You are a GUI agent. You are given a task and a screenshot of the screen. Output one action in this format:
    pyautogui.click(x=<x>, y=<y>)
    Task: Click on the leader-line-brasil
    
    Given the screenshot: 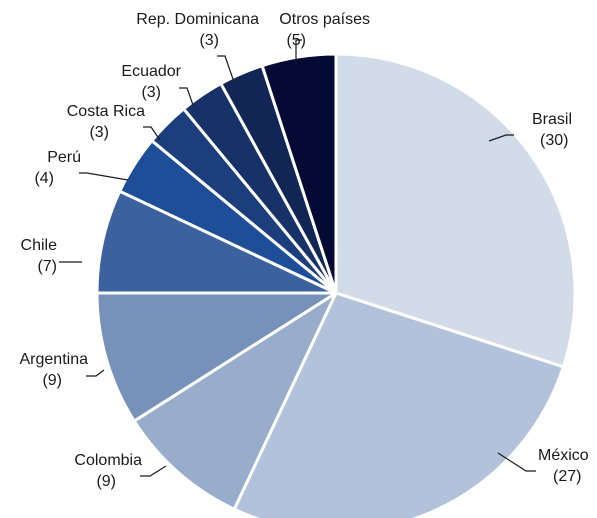 What is the action you would take?
    pyautogui.click(x=501, y=138)
    